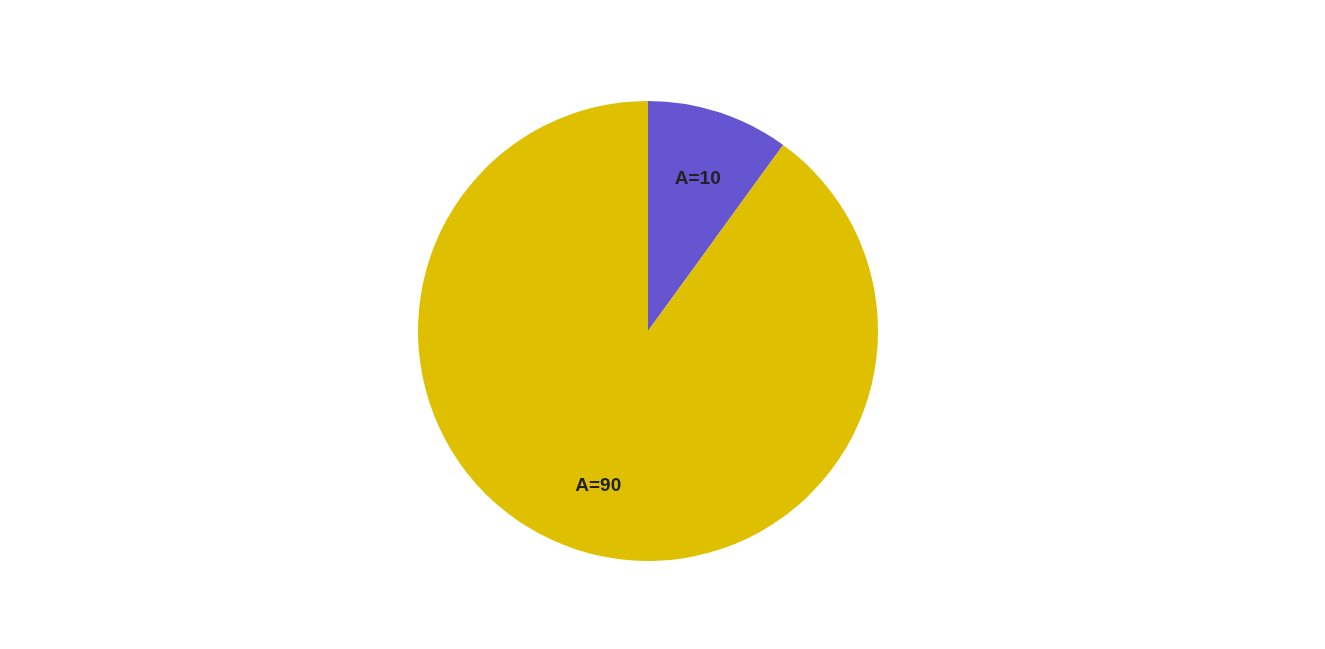 The image size is (1325, 649). I want to click on pie-slice, so click(716, 216).